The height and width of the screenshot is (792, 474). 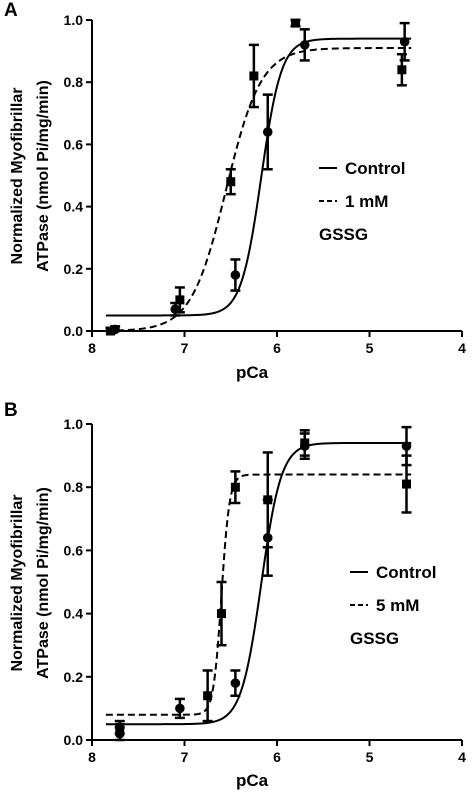 What do you see at coordinates (11, 410) in the screenshot?
I see `panel-label: B` at bounding box center [11, 410].